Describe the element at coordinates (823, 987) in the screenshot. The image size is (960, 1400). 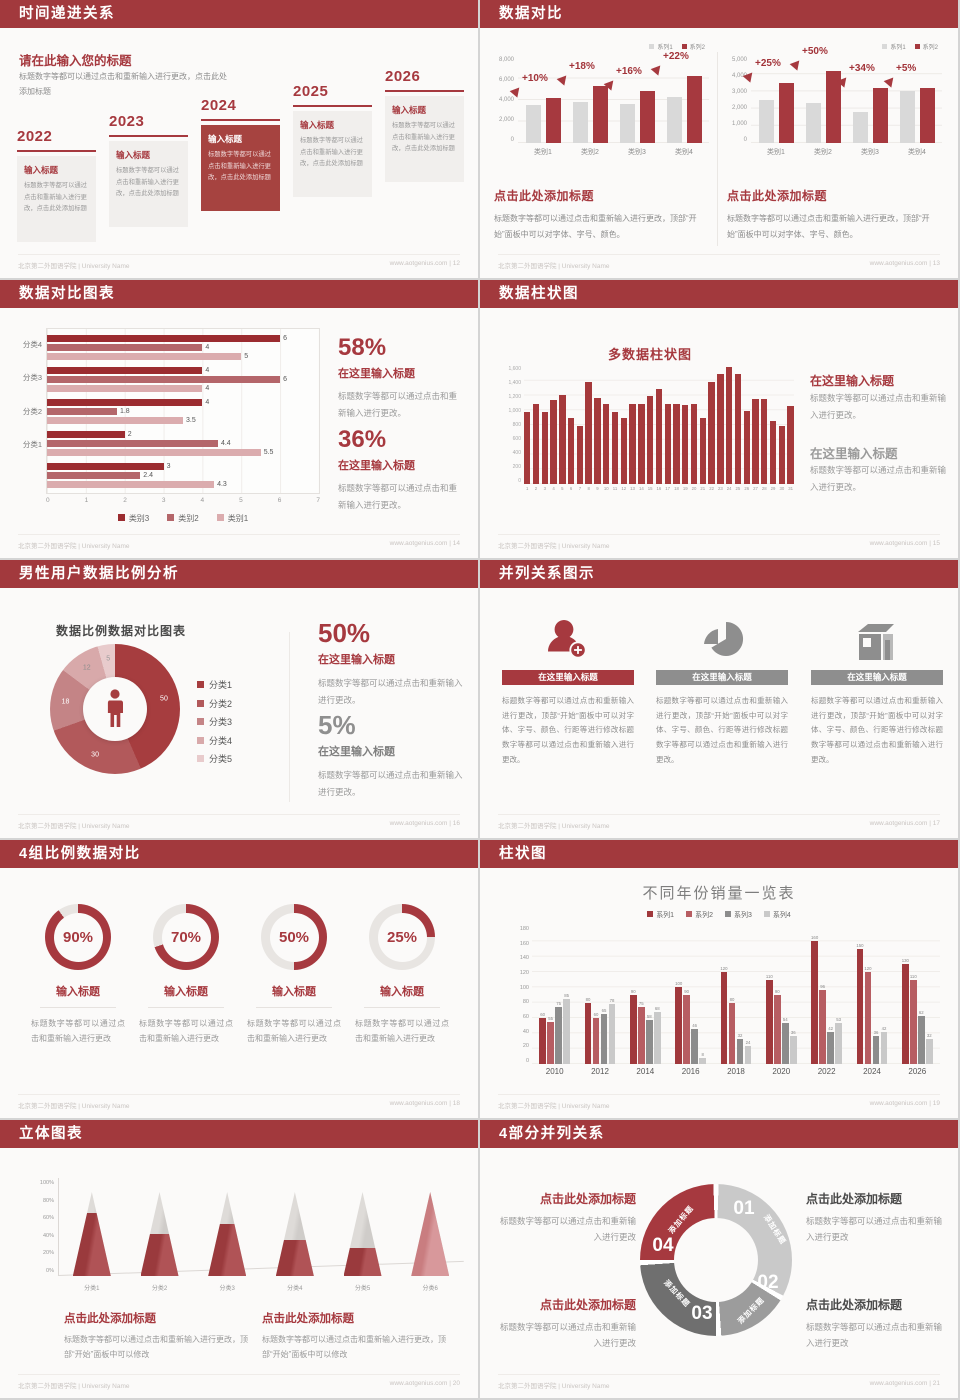
I see `value-label: 96` at that location.